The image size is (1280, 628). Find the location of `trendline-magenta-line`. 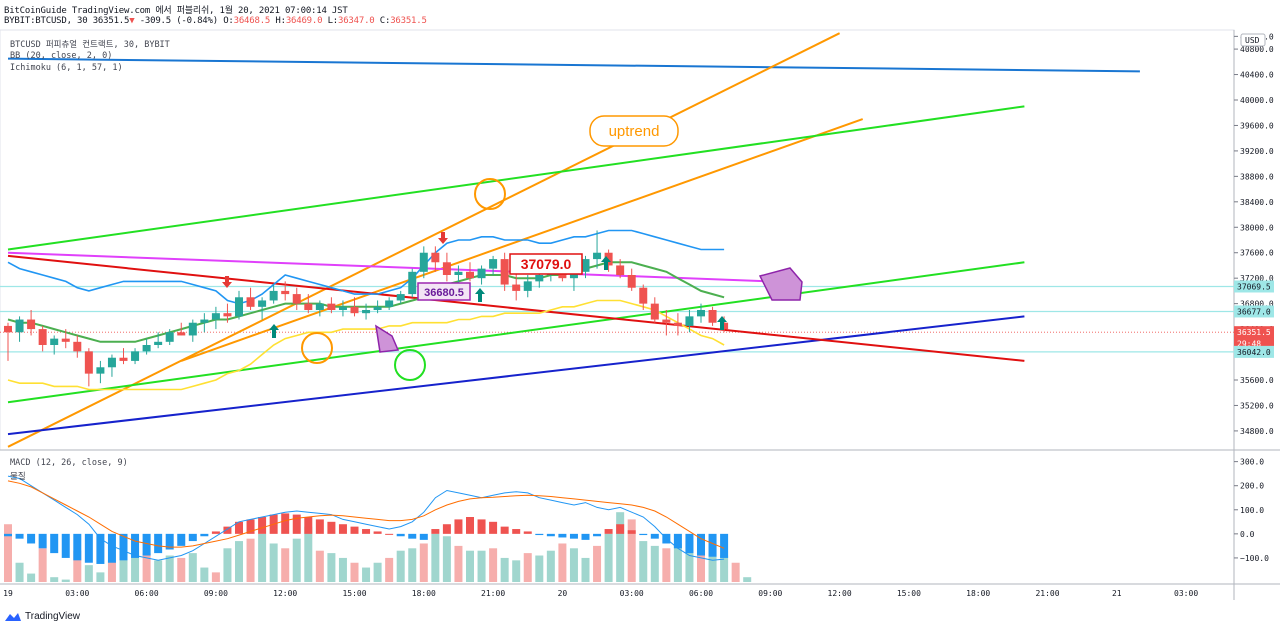

trendline-magenta-line is located at coordinates (389, 267).